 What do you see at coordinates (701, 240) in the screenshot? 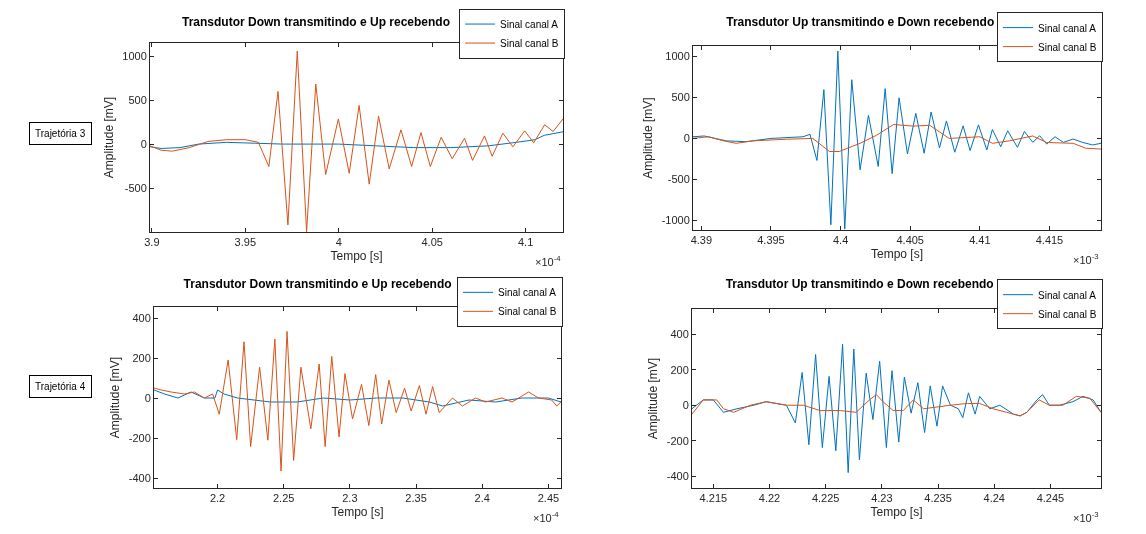
I see `x-tick-label: 4.39` at bounding box center [701, 240].